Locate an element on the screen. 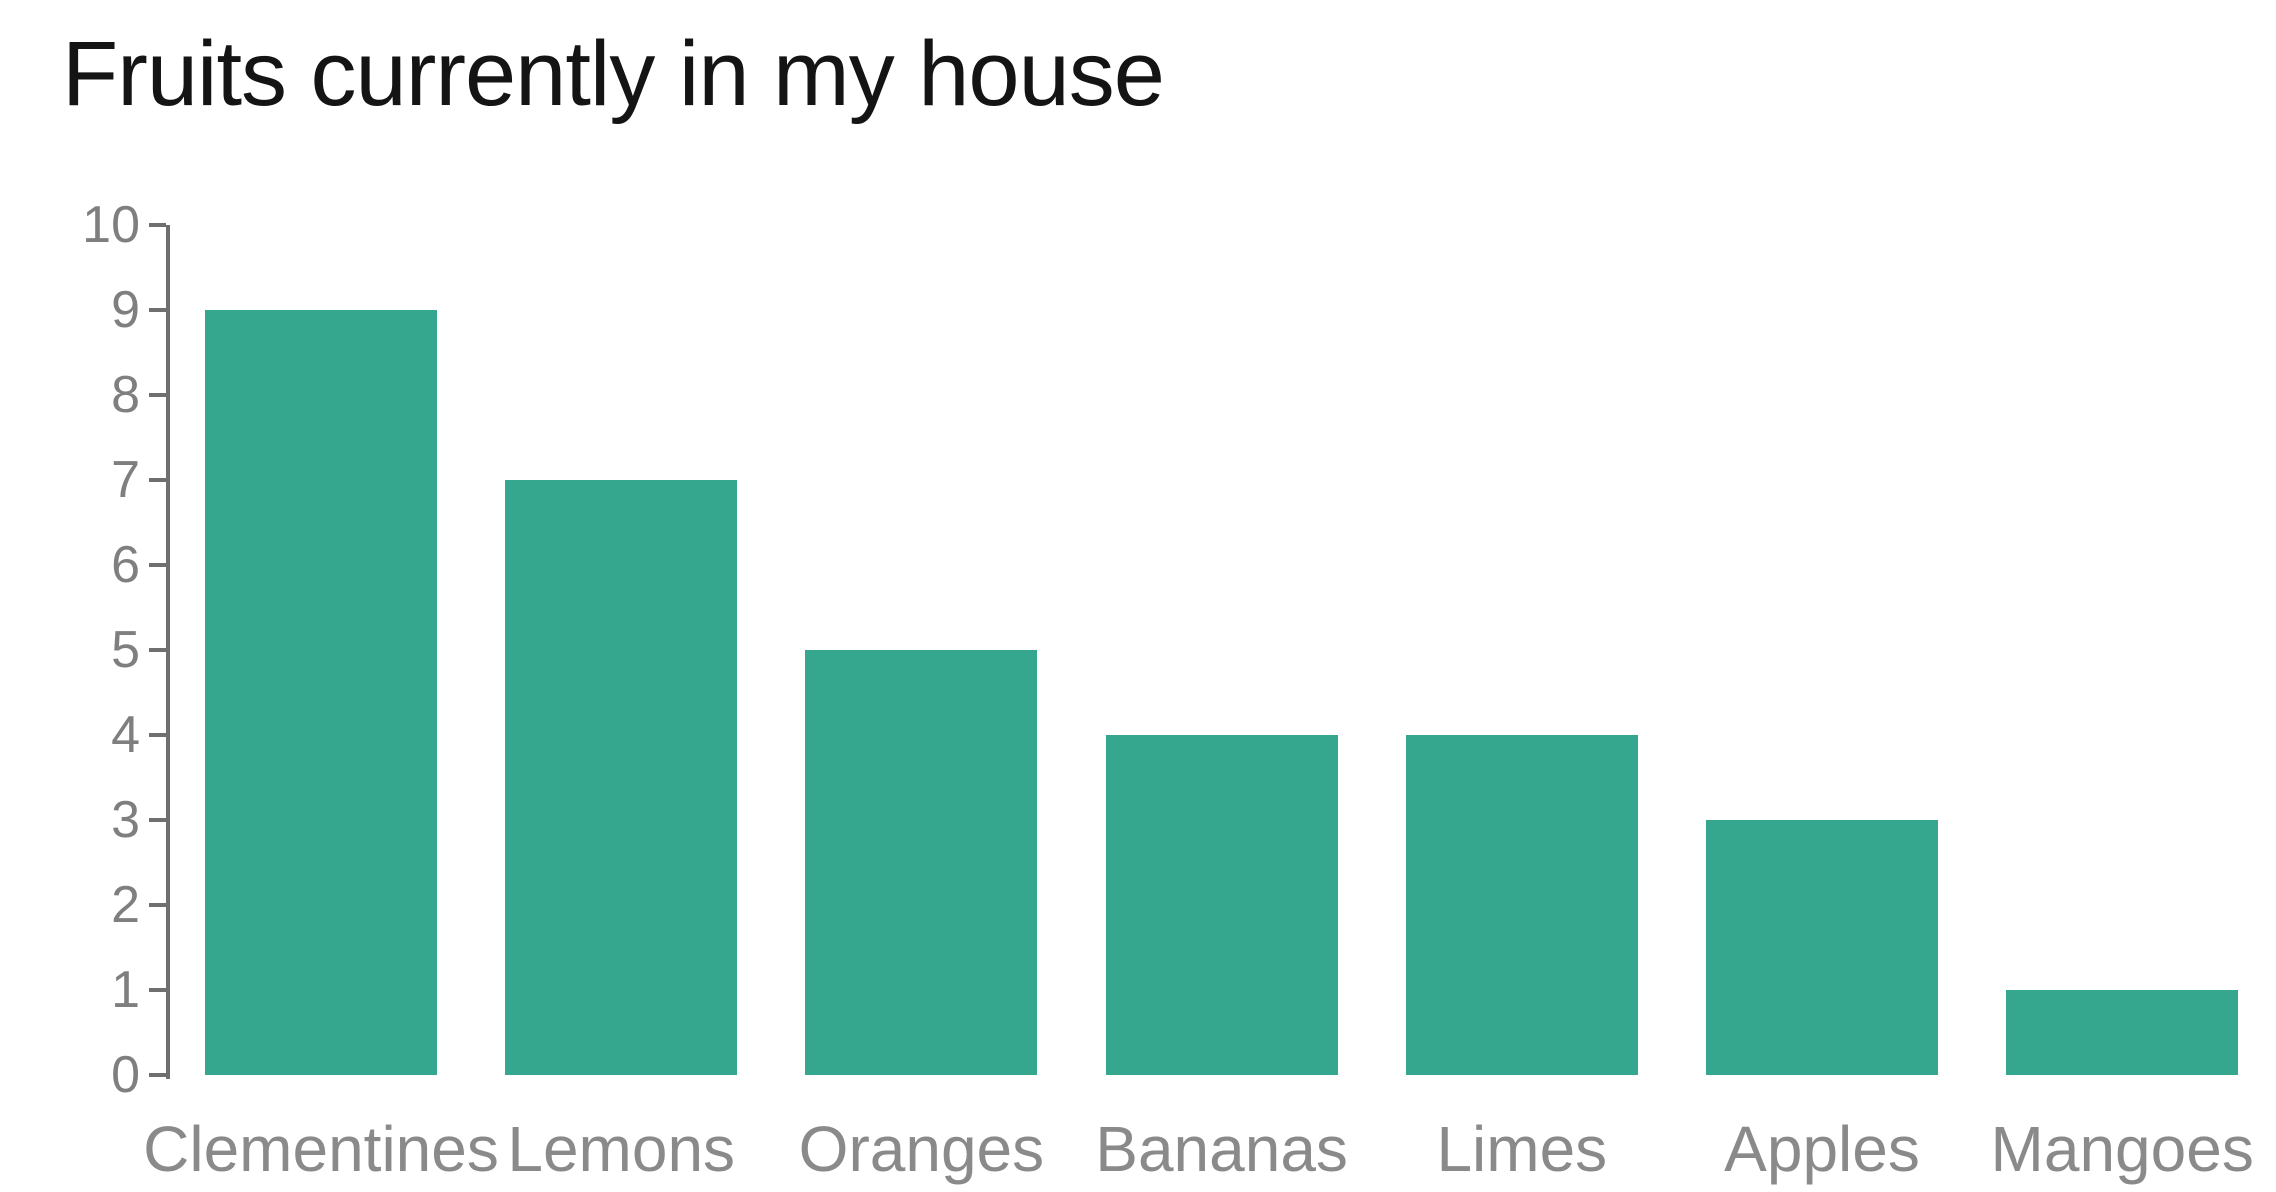 Image resolution: width=2276 pixels, height=1192 pixels. bar-apples is located at coordinates (1822, 947).